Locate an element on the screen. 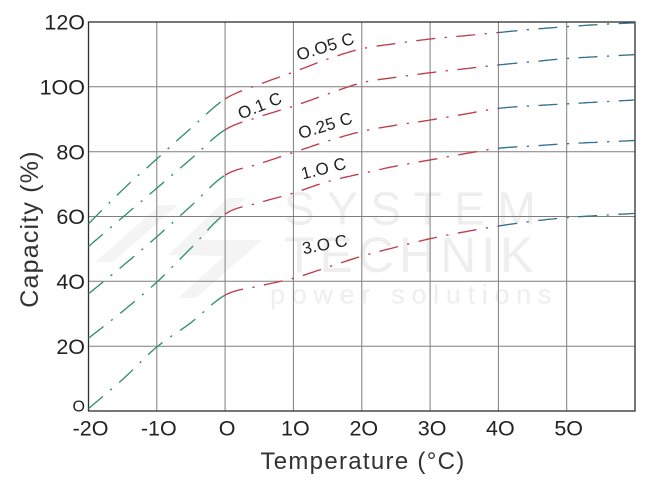  svg-text: 3O is located at coordinates (432, 429).